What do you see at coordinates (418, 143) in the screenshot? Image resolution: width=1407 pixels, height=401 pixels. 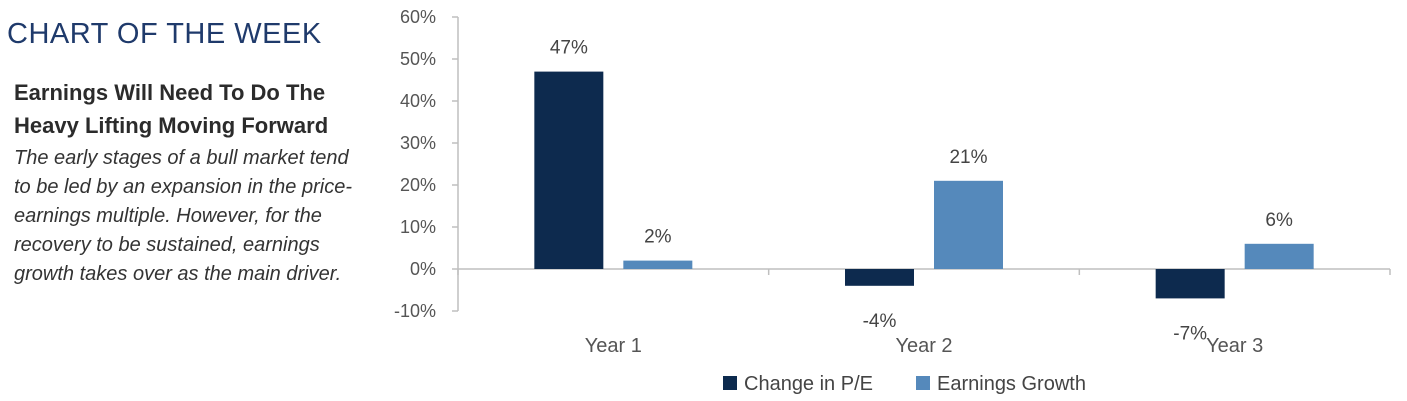 I see `y-tick-label: 30%` at bounding box center [418, 143].